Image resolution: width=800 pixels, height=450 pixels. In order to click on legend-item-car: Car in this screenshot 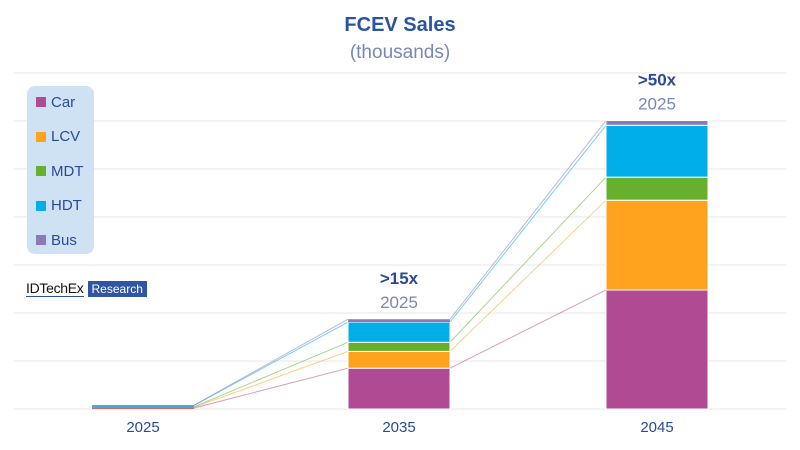, I will do `click(55, 102)`.